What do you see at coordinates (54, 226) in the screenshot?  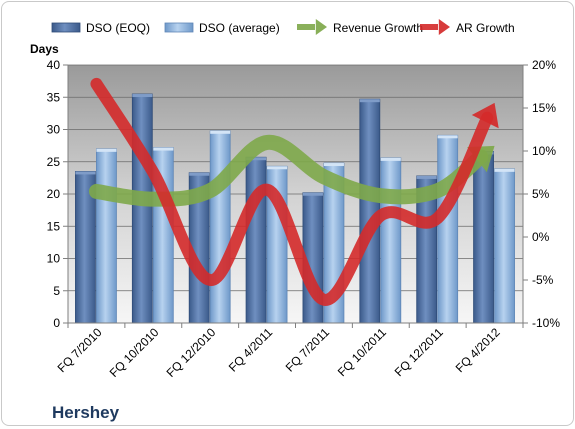 I see `left-tick-label: 15` at bounding box center [54, 226].